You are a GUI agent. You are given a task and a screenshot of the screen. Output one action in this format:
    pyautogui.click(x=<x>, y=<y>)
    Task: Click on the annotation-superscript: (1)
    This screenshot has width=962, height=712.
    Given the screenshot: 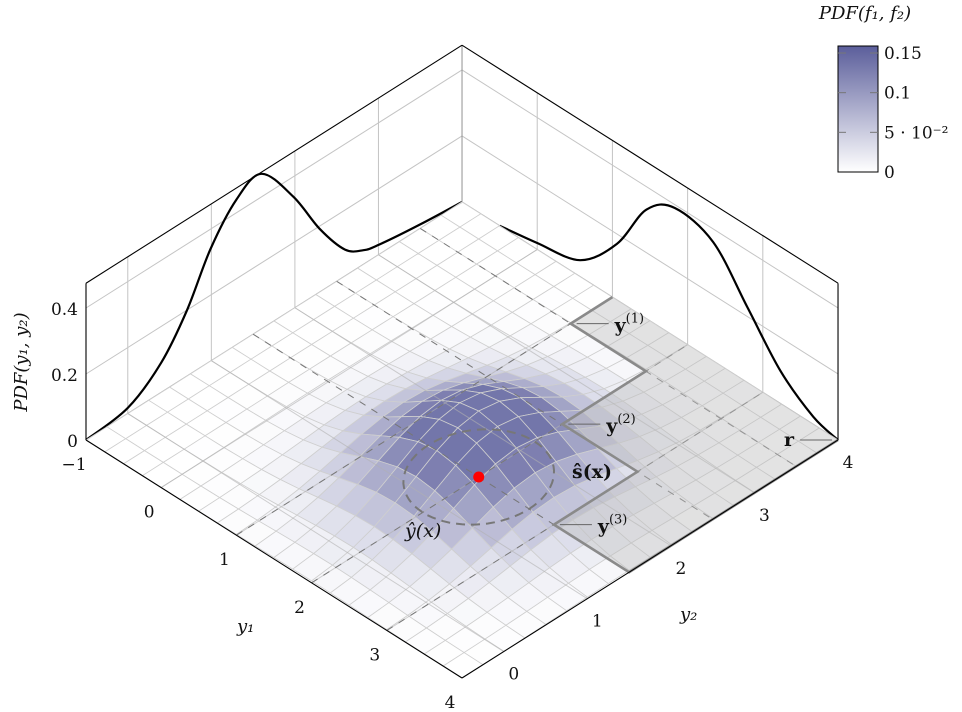 What is the action you would take?
    pyautogui.click(x=635, y=319)
    